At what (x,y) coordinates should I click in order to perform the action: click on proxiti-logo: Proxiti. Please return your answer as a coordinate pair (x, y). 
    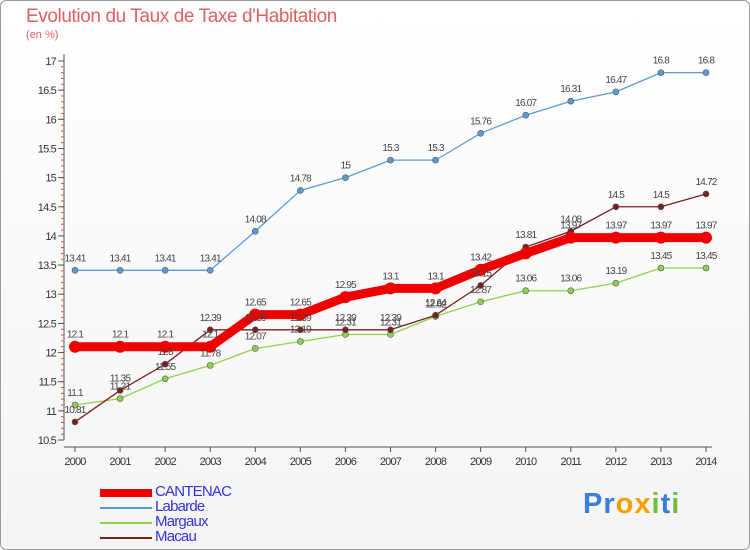
    Looking at the image, I should click on (631, 504).